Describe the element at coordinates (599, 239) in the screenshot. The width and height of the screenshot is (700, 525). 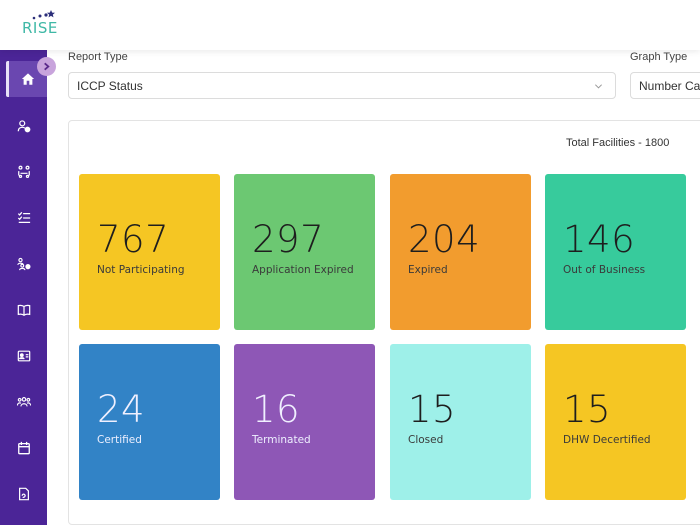
I see `card-value: 146` at that location.